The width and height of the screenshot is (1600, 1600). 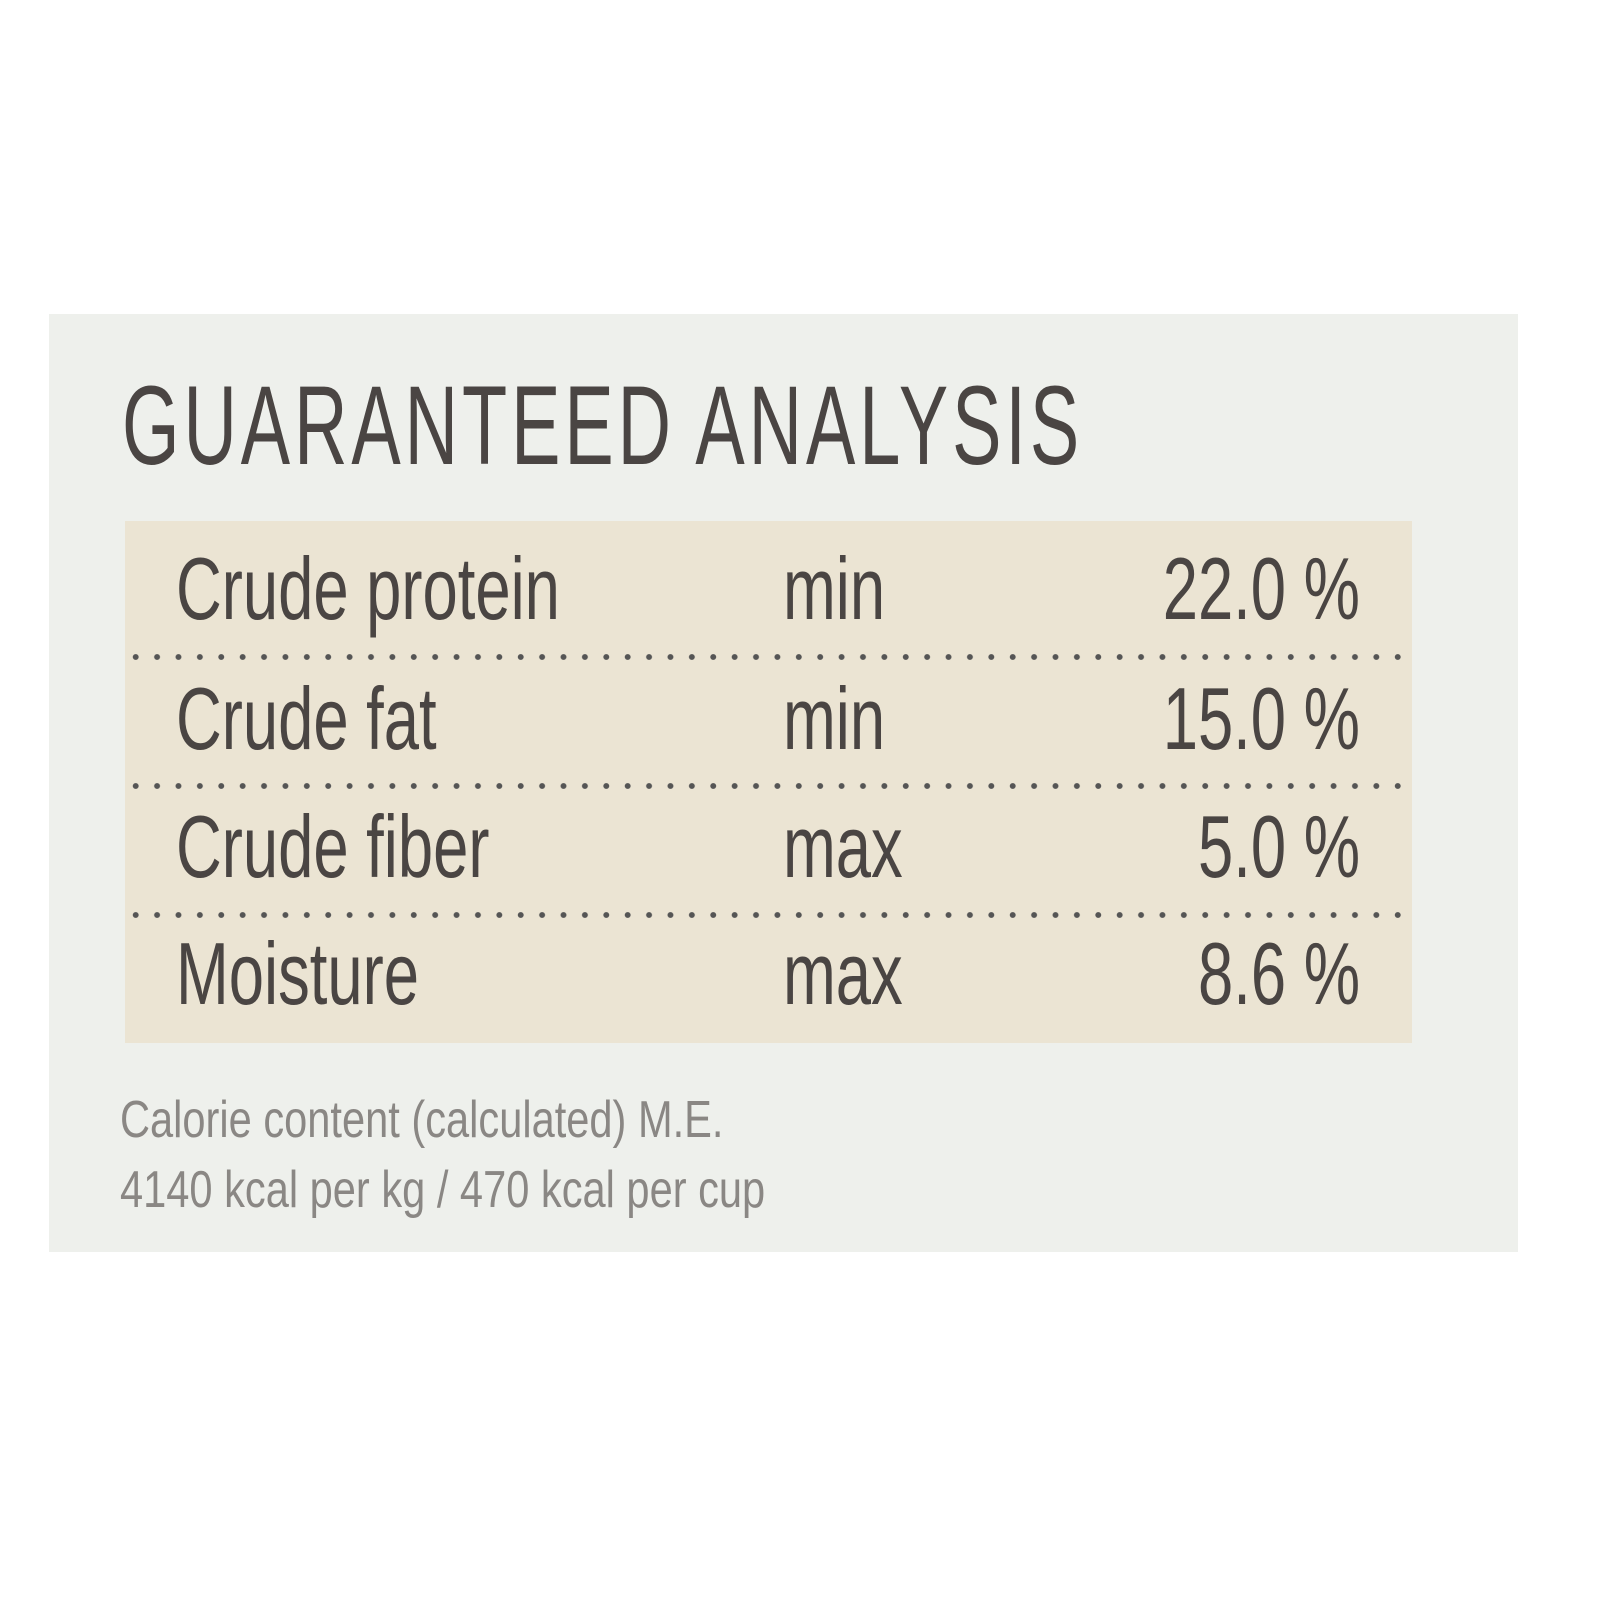 I want to click on nutrient-name: Crude protein, so click(x=368, y=588).